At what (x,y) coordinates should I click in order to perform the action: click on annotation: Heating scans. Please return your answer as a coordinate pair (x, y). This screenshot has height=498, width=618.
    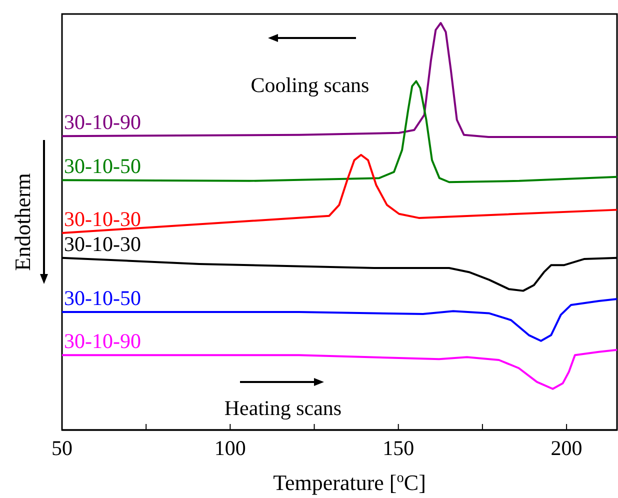
    Looking at the image, I should click on (283, 408).